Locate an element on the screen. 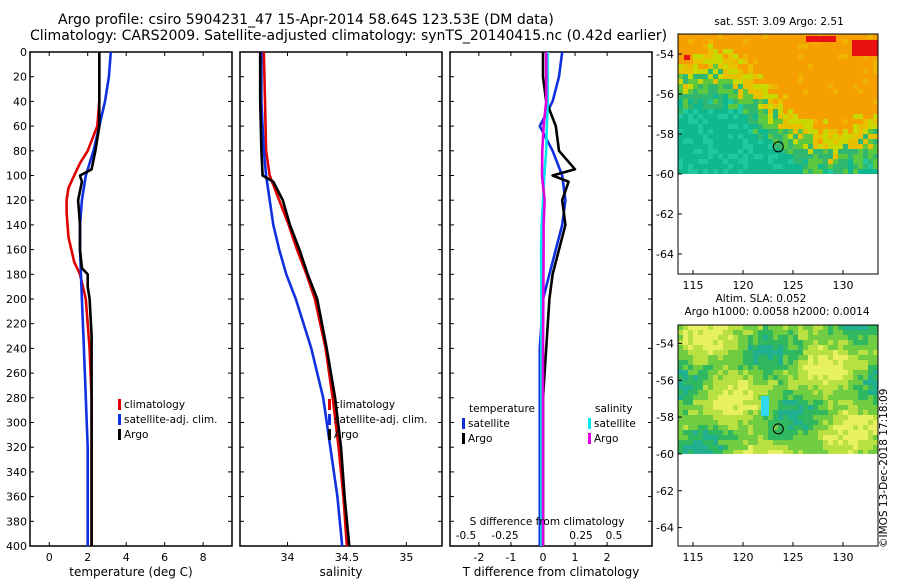  x-tick-label: -2 is located at coordinates (478, 557).